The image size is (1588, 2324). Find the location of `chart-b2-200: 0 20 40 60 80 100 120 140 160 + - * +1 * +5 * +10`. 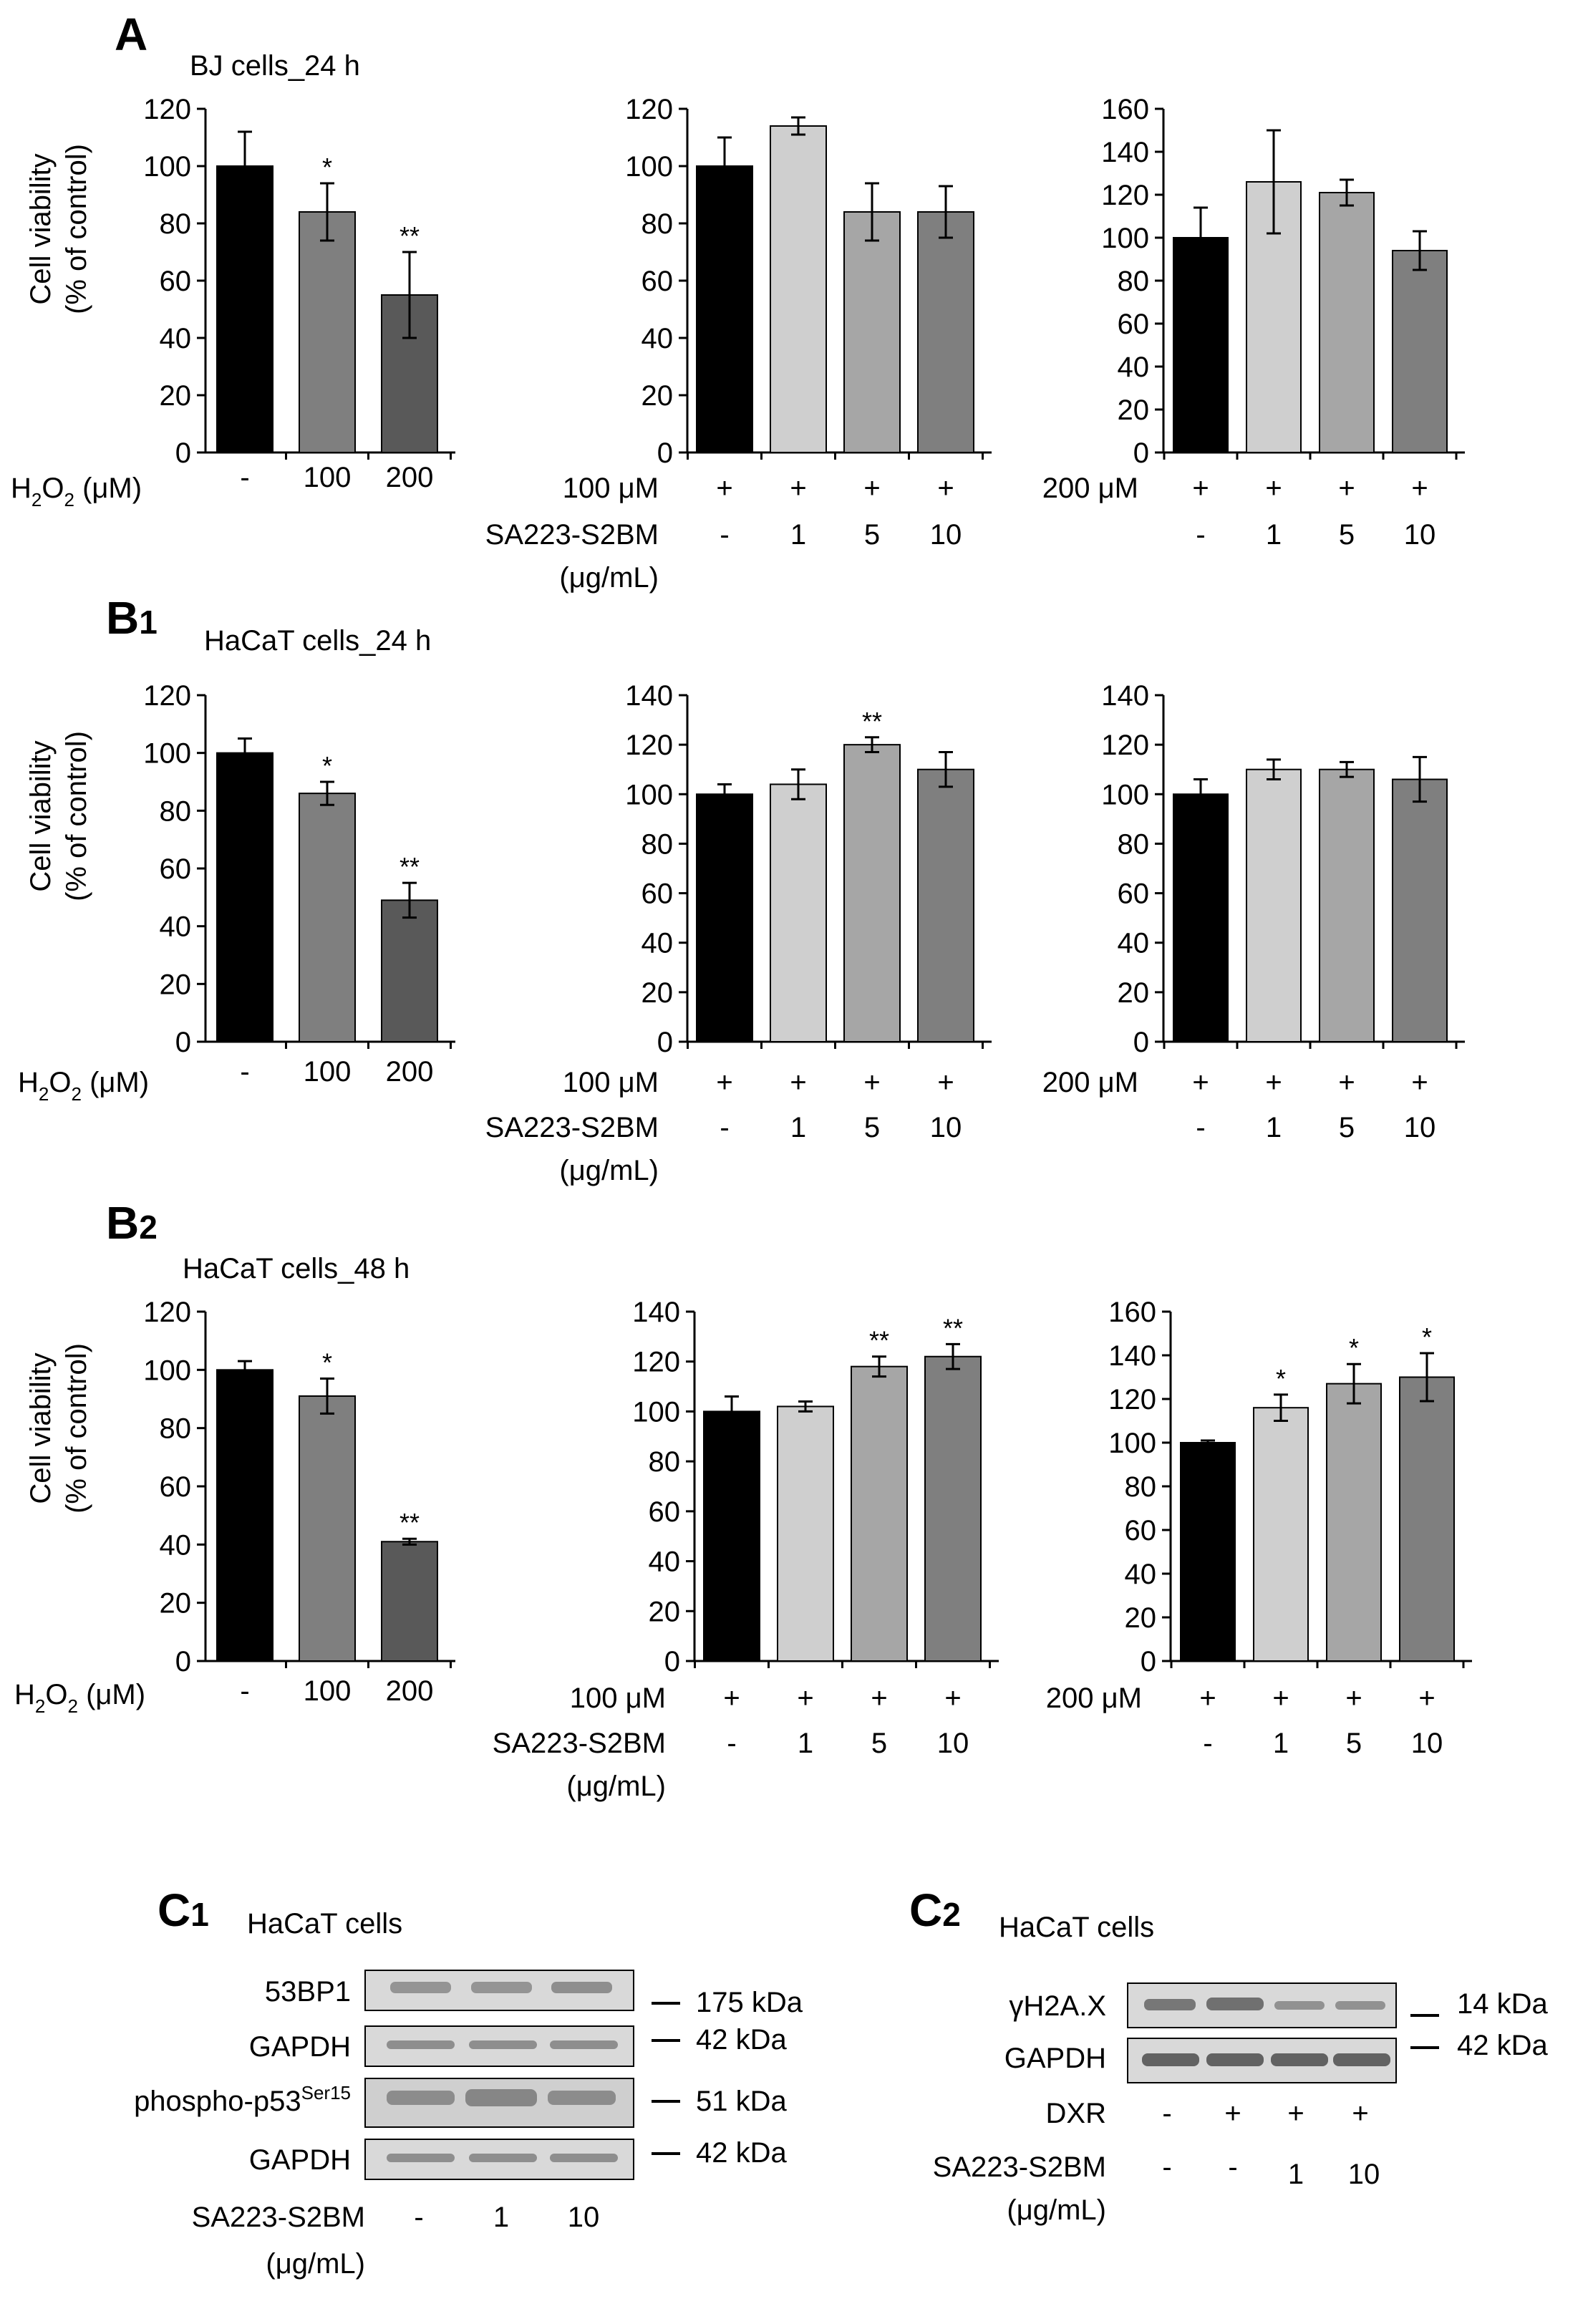

chart-b2-200: 0 20 40 60 80 100 120 140 160 + - * +1 * +5 * +10 is located at coordinates (1290, 1528).